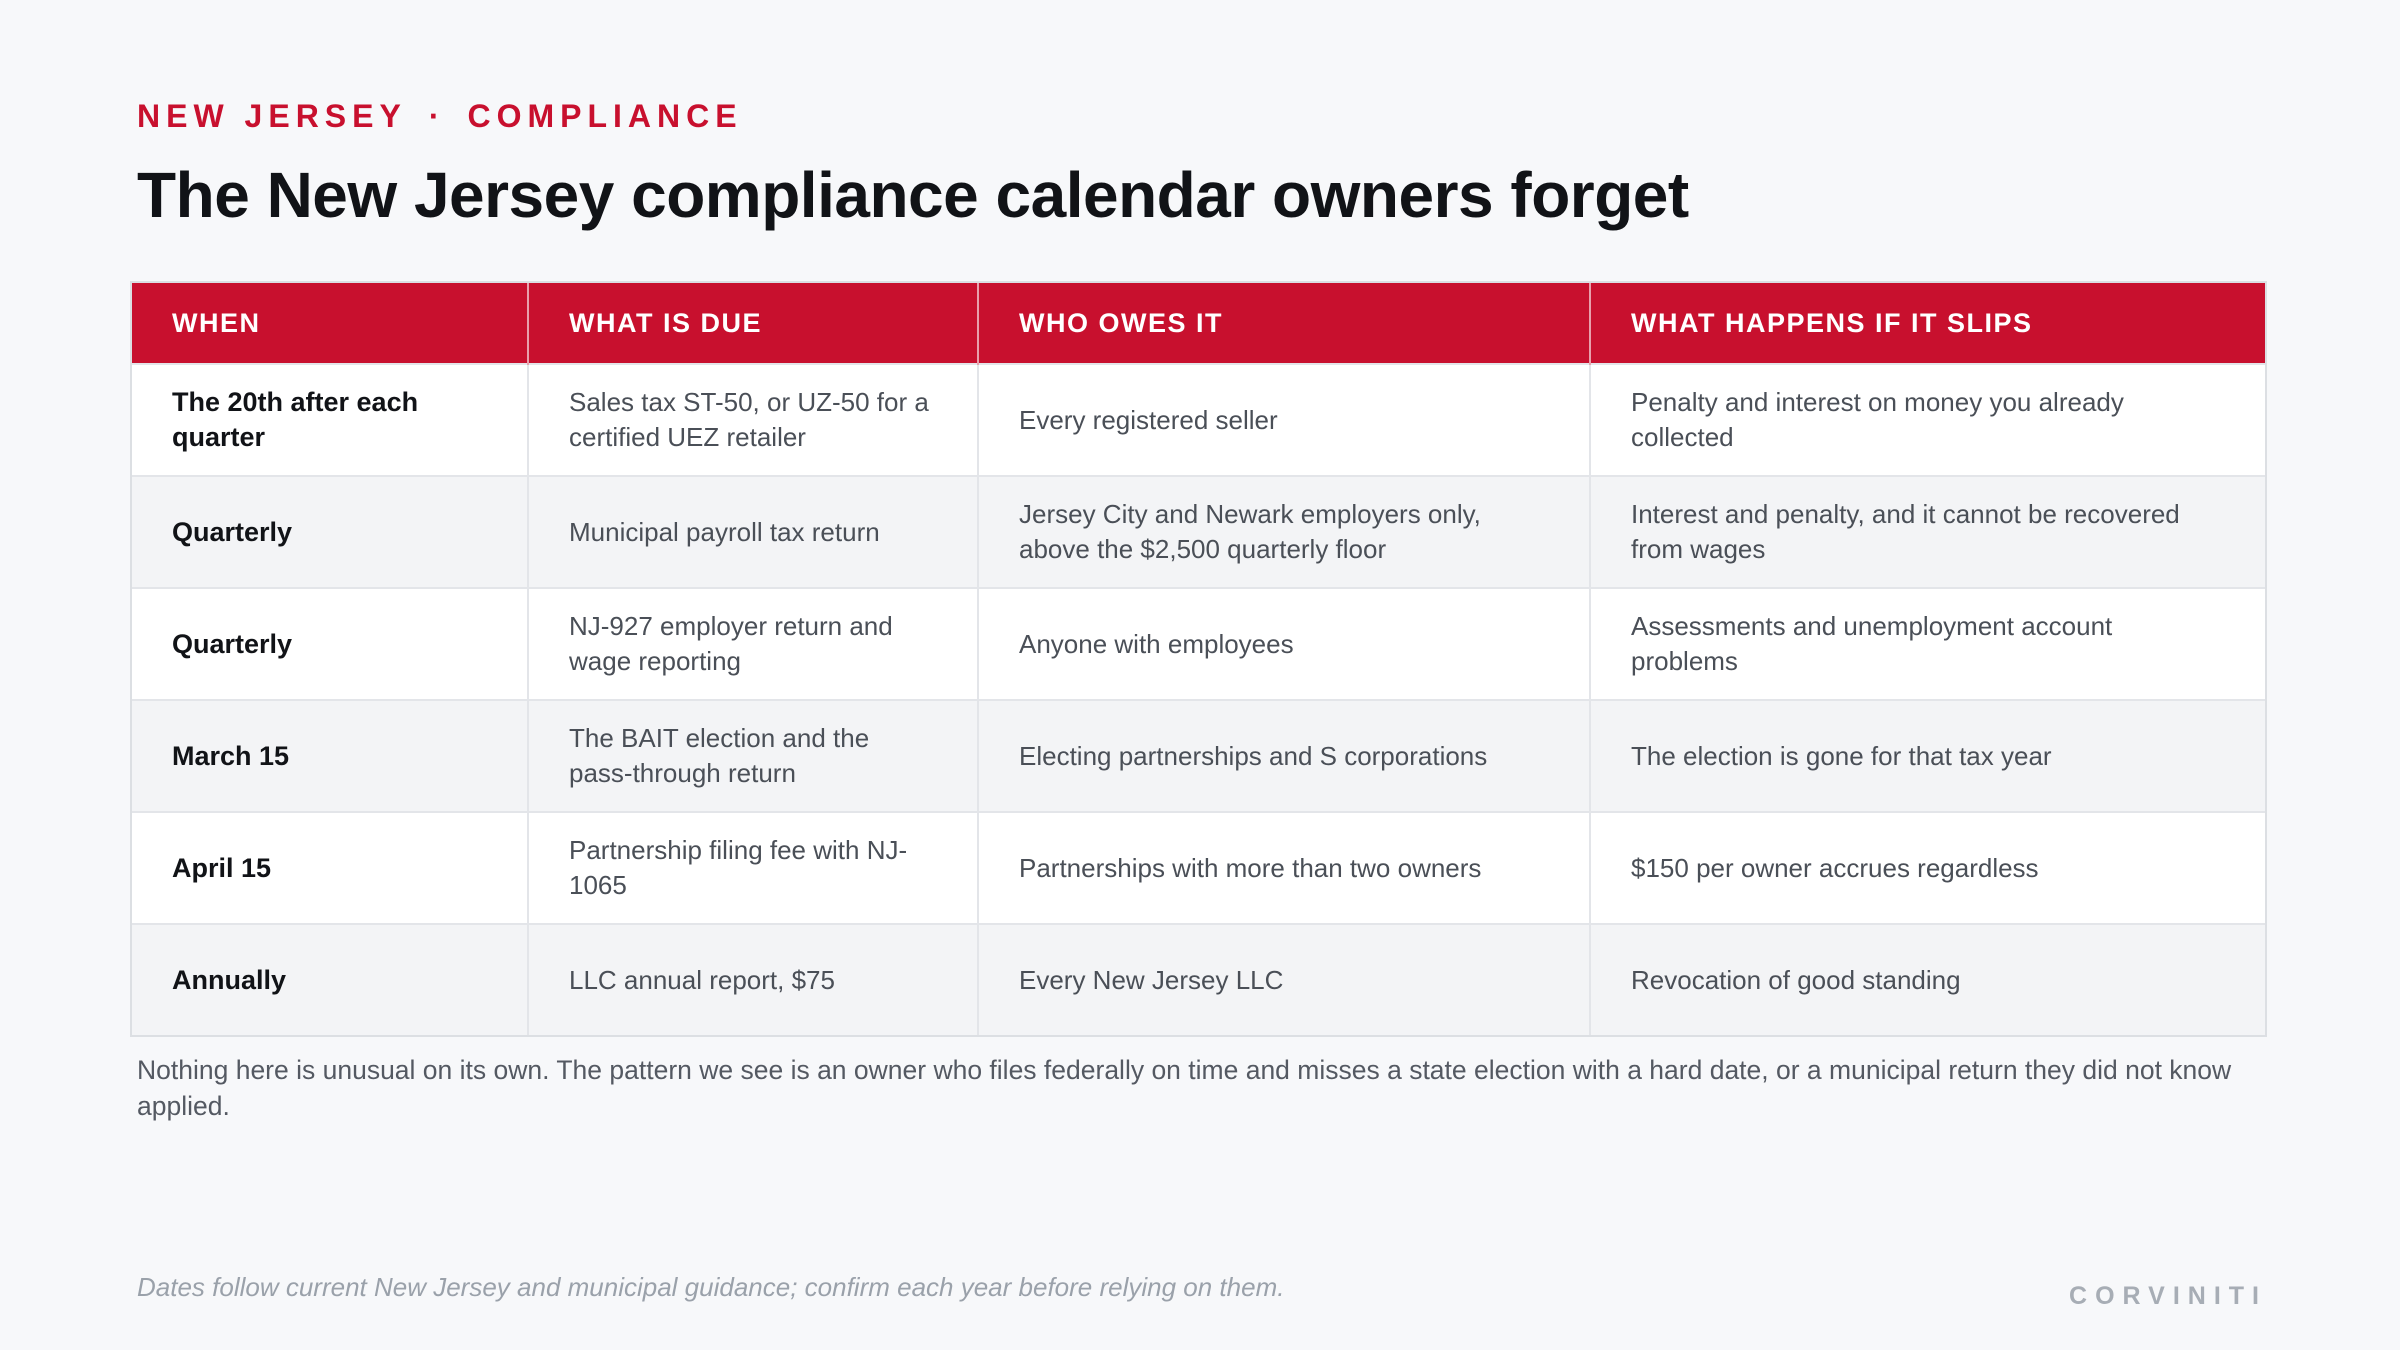 Image resolution: width=2400 pixels, height=1350 pixels. I want to click on eyebrow-state: NEW JERSEY, so click(272, 116).